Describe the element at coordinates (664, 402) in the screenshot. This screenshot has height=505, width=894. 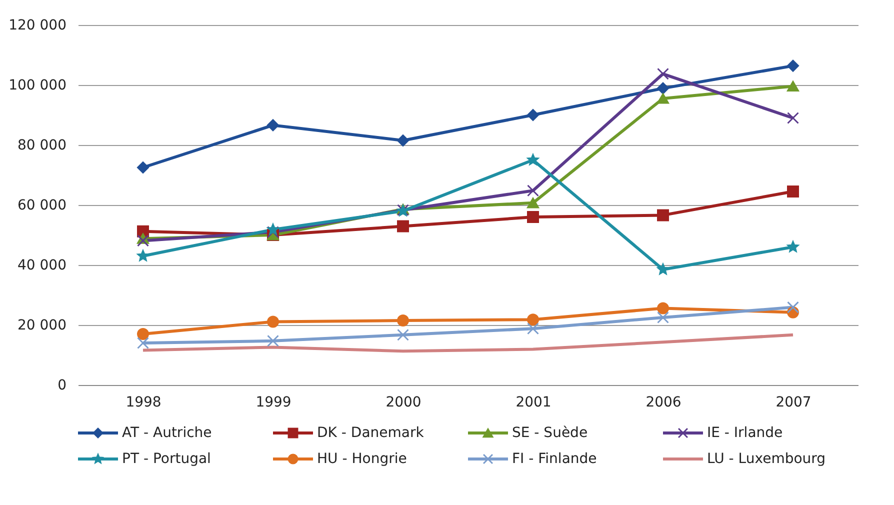
I see `x-tick-label: 2006` at that location.